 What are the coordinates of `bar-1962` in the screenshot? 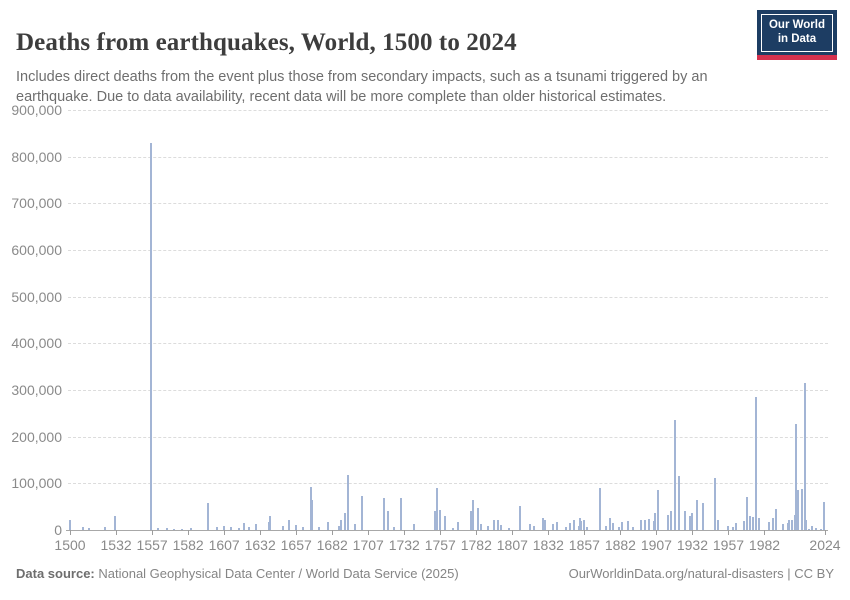 It's located at (735, 526).